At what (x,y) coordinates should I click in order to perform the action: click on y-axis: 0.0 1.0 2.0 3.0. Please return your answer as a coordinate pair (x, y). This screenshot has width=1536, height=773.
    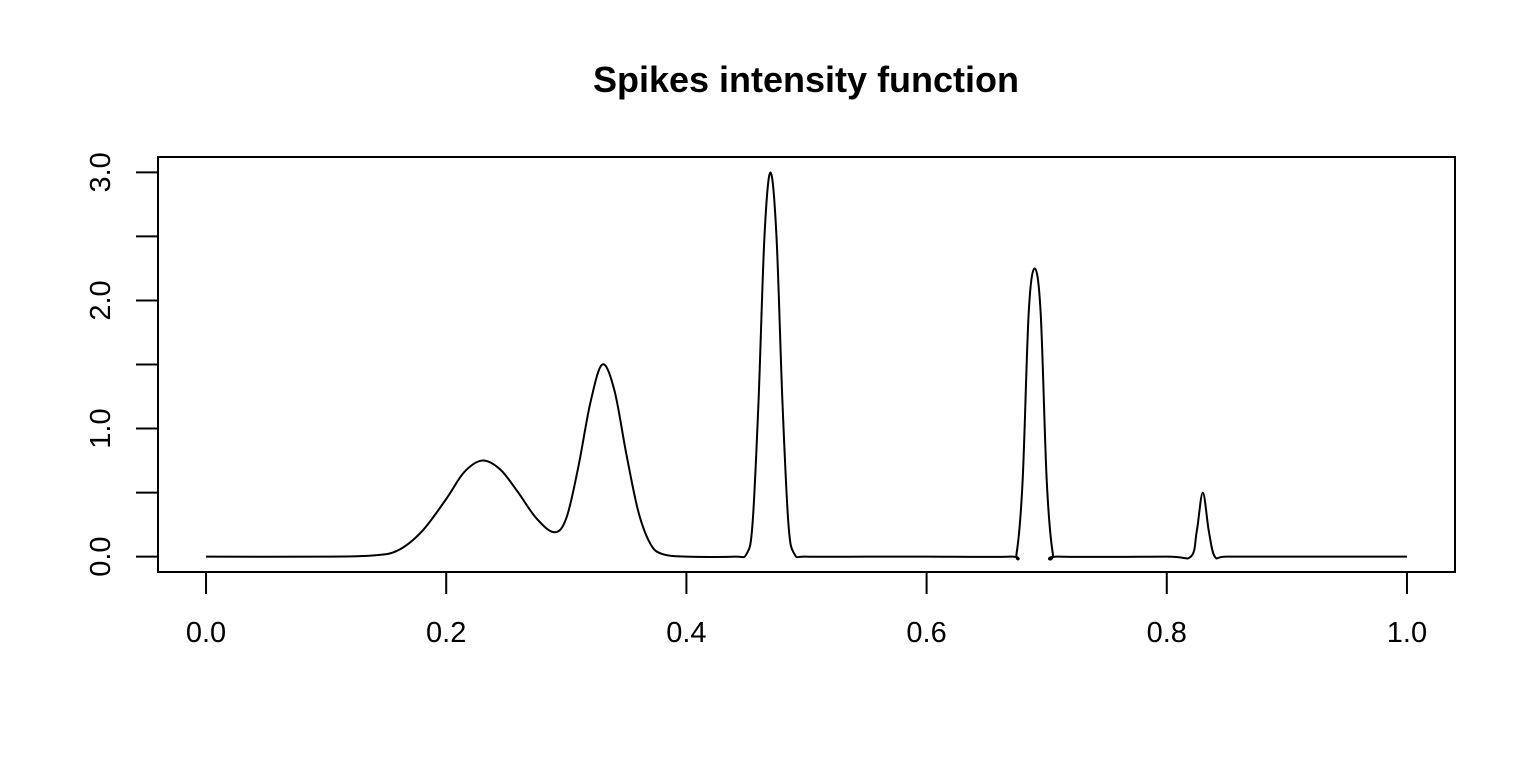
    Looking at the image, I should click on (122, 364).